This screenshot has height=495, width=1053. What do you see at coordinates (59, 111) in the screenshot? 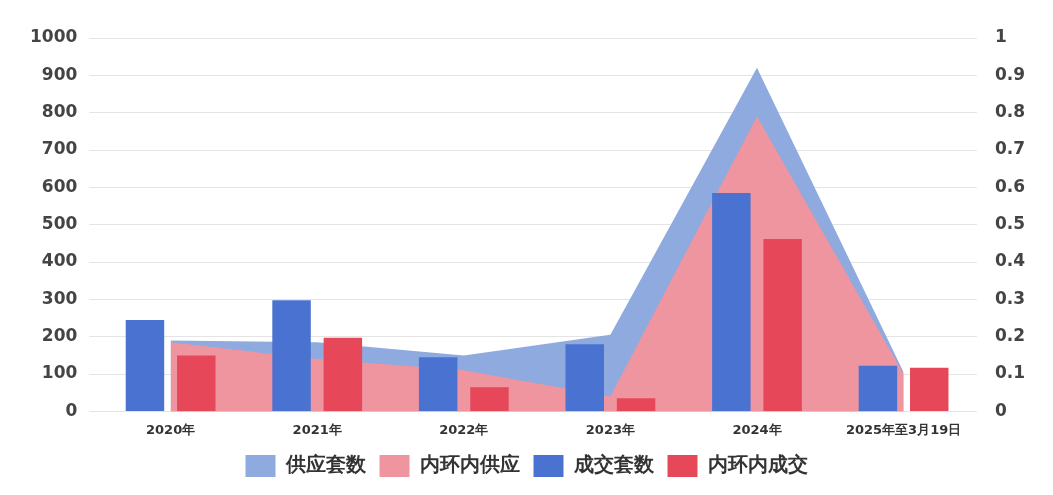
I see `y-tick-label: 800` at bounding box center [59, 111].